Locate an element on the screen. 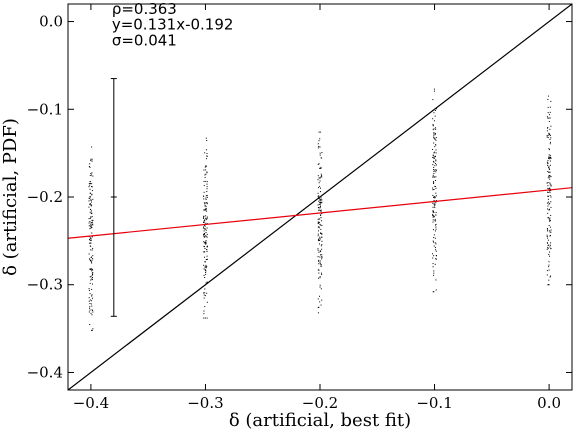 Image resolution: width=576 pixels, height=432 pixels. y-tick-label: −0.4 is located at coordinates (45, 372).